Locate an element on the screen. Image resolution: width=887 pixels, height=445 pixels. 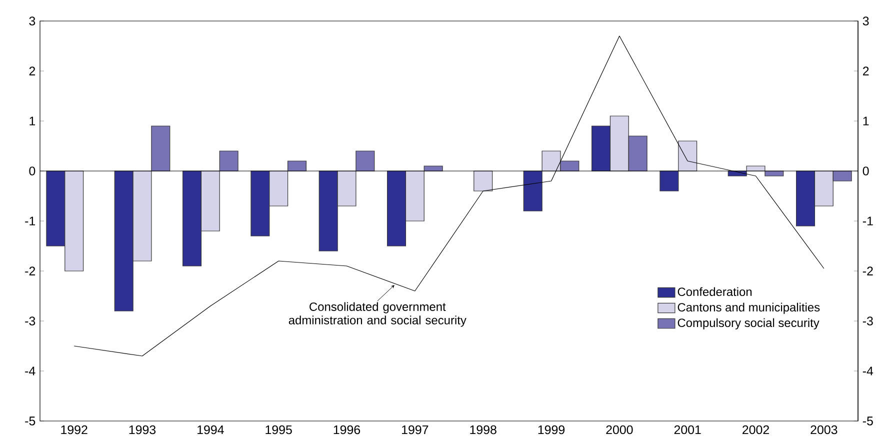
y2-tick-label: -3 is located at coordinates (867, 321).